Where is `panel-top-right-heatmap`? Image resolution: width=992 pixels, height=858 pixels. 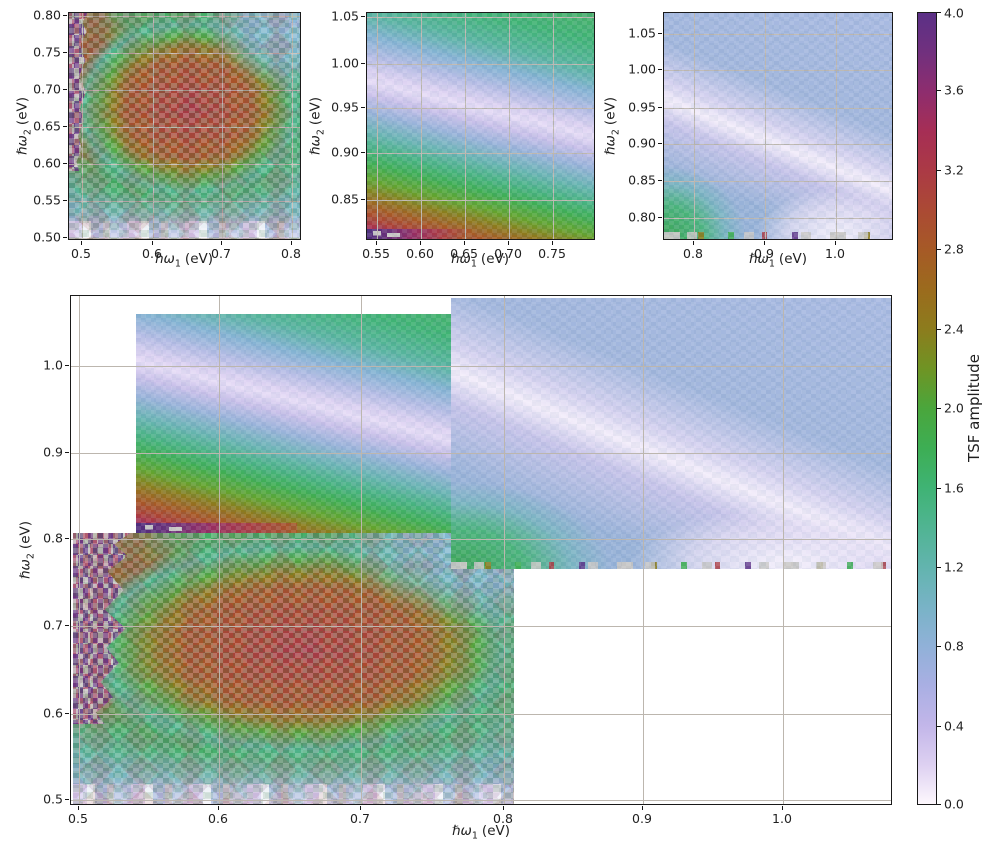 panel-top-right-heatmap is located at coordinates (778, 126).